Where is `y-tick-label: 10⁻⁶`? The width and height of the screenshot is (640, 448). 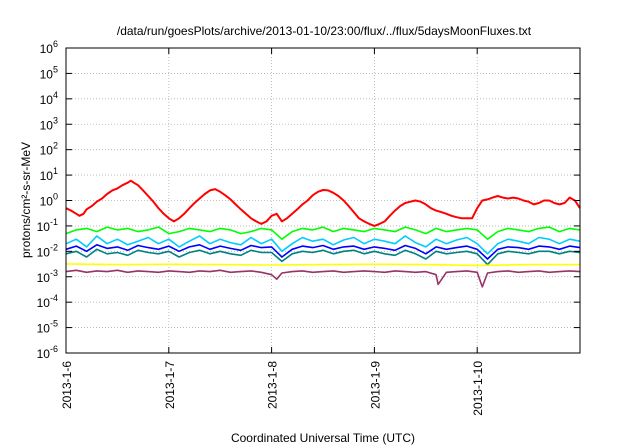 y-tick-label: 10⁻⁶ is located at coordinates (47, 352).